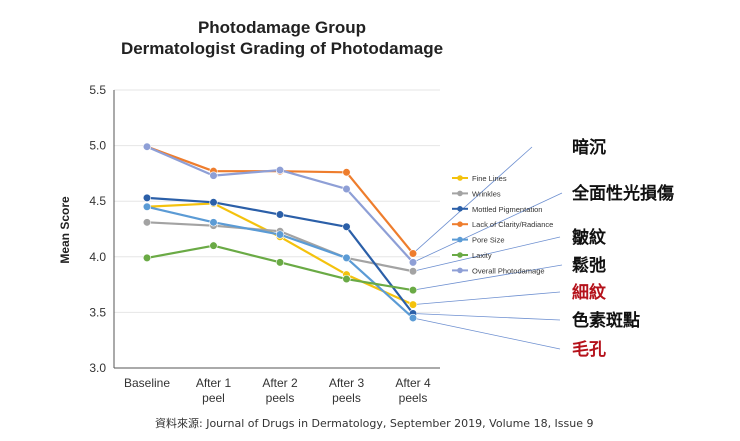 This screenshot has width=740, height=441. Describe the element at coordinates (147, 383) in the screenshot. I see `x-tick-label: Baseline` at that location.